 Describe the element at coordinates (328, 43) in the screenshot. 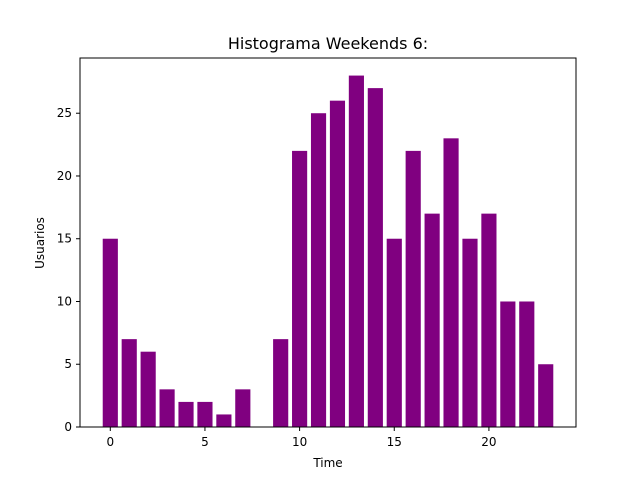

I see `chart-title: Histograma Weekends 6:` at that location.